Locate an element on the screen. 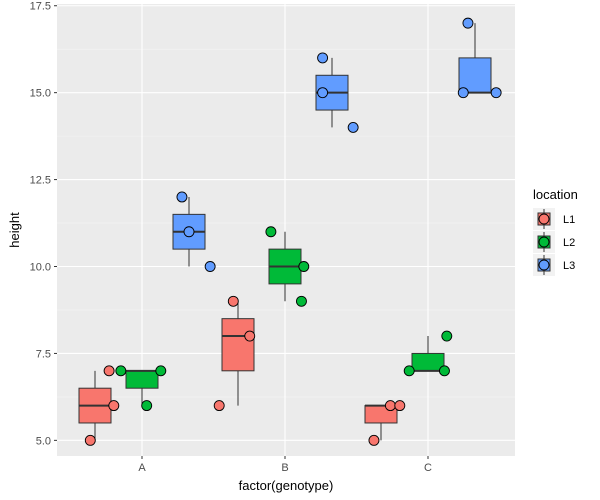  y-tick-label: 15.0 is located at coordinates (40, 94).